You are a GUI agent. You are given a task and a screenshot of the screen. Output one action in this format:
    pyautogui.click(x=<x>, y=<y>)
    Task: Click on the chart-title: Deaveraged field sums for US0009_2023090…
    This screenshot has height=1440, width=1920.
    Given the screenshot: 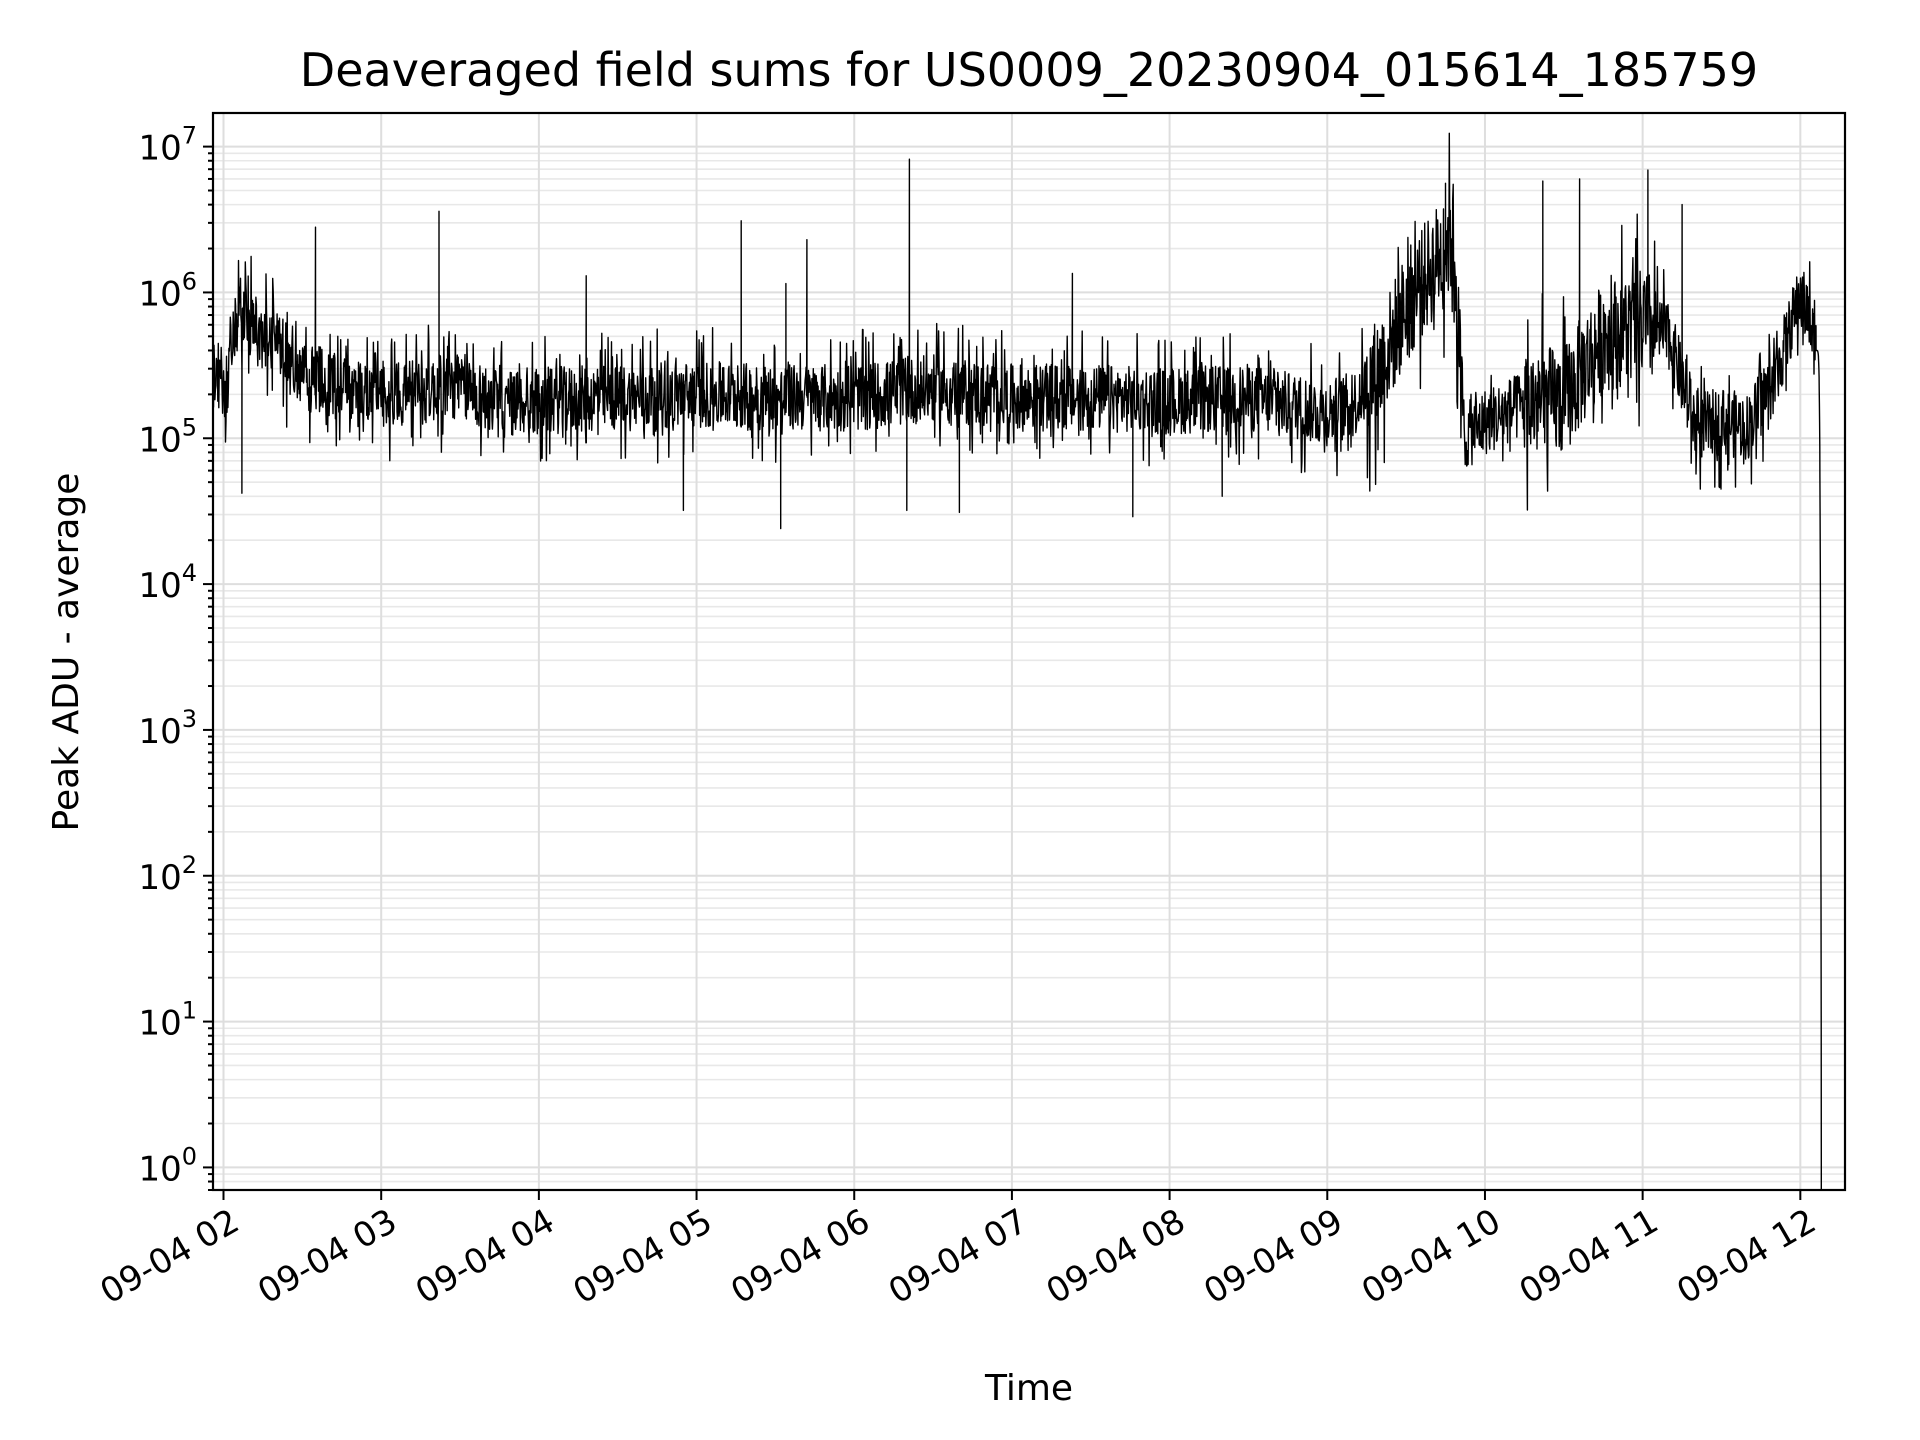 What is the action you would take?
    pyautogui.click(x=1029, y=70)
    